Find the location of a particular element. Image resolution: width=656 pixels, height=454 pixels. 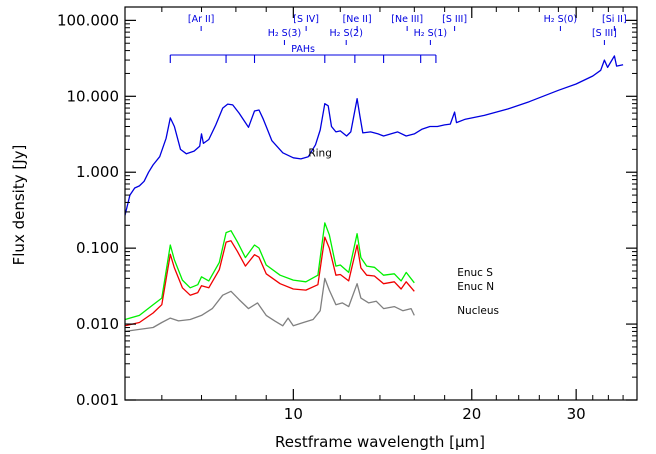

series-line-enuc-s is located at coordinates (270, 271).